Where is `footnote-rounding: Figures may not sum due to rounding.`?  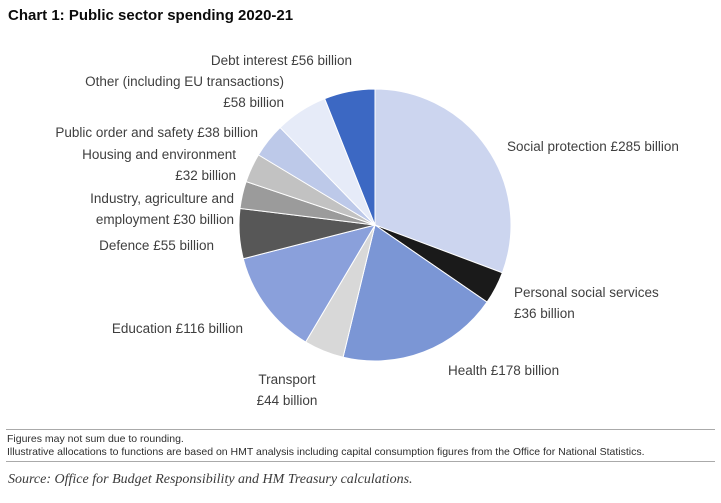
footnote-rounding: Figures may not sum due to rounding. is located at coordinates (95, 439).